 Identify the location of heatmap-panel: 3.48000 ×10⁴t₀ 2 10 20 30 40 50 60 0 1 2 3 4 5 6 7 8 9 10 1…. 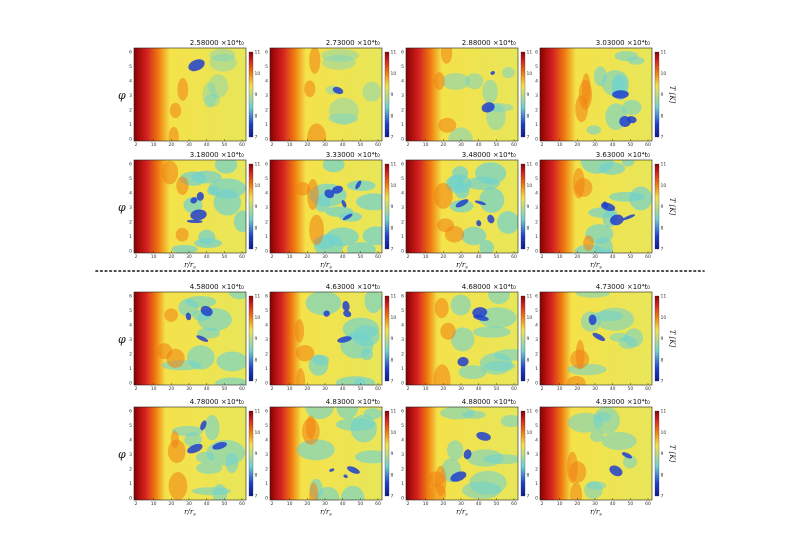
(466, 211).